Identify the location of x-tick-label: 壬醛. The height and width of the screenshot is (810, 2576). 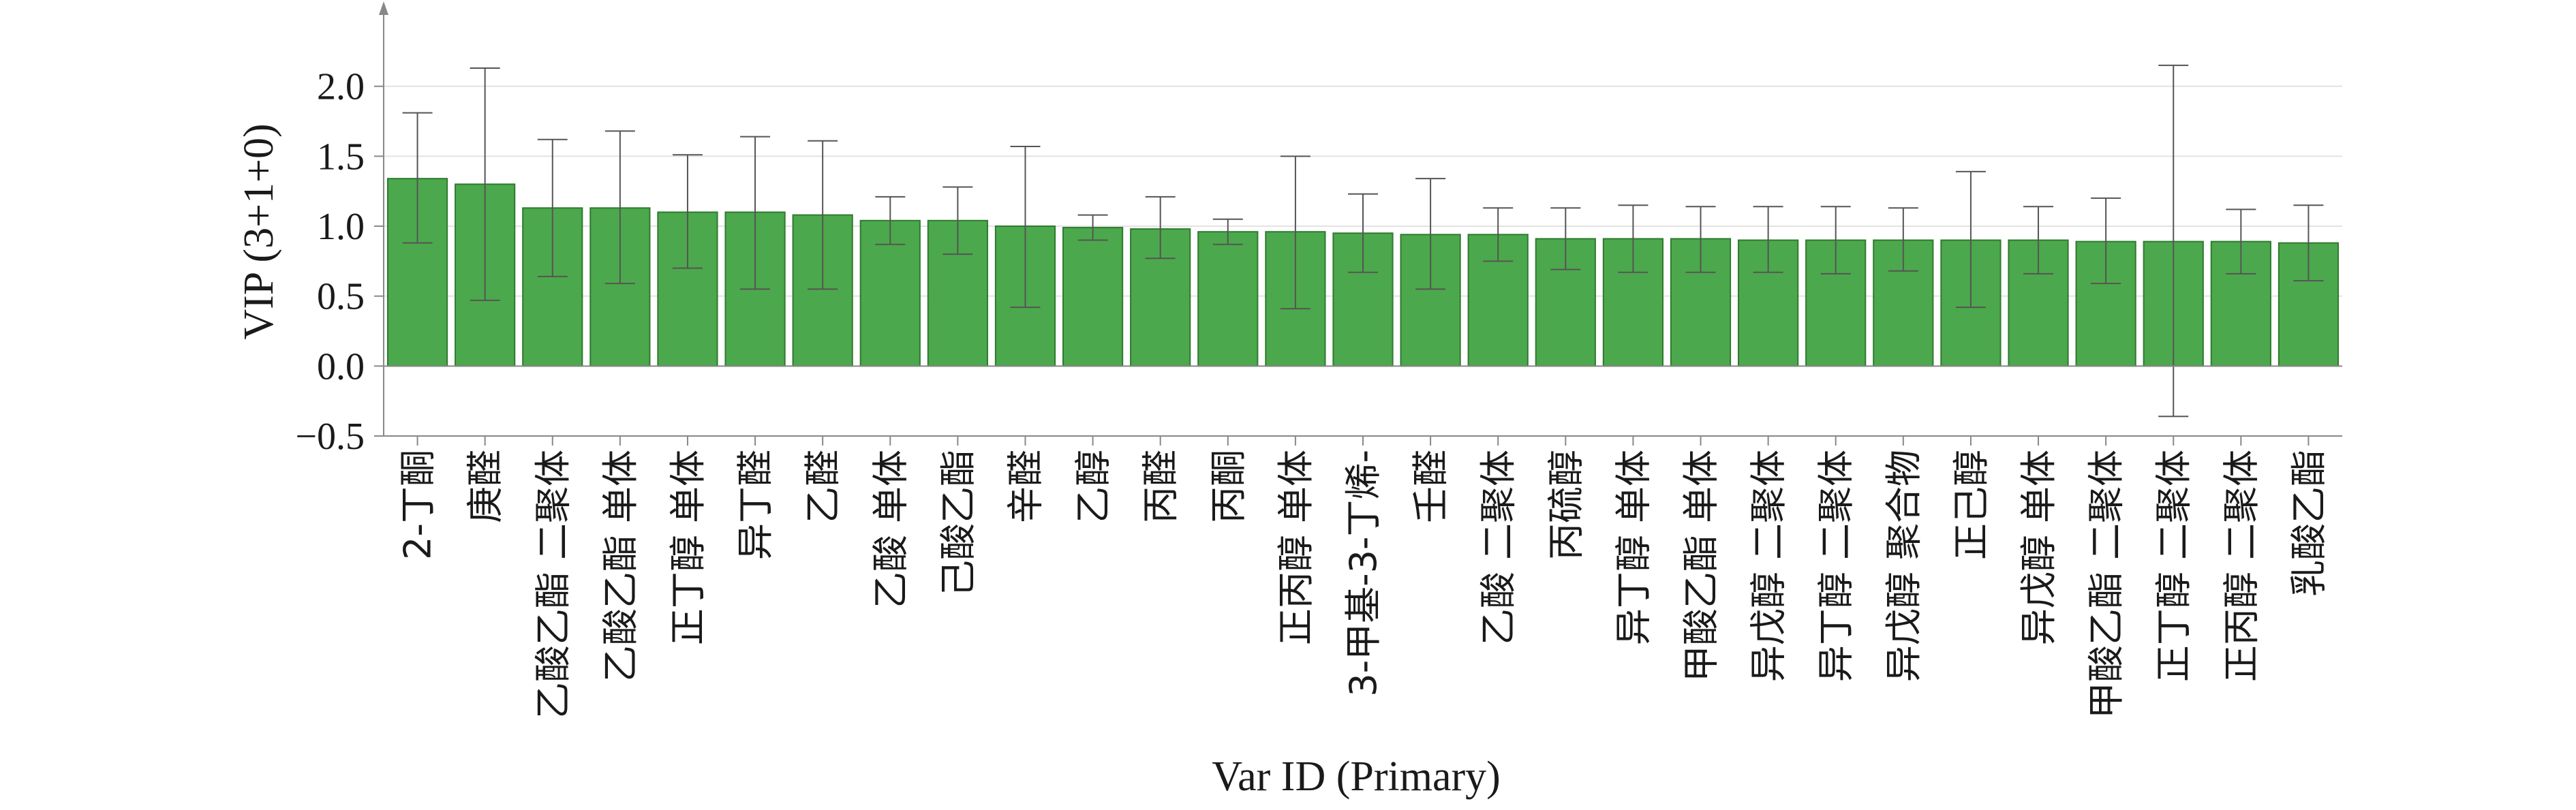
(1431, 486).